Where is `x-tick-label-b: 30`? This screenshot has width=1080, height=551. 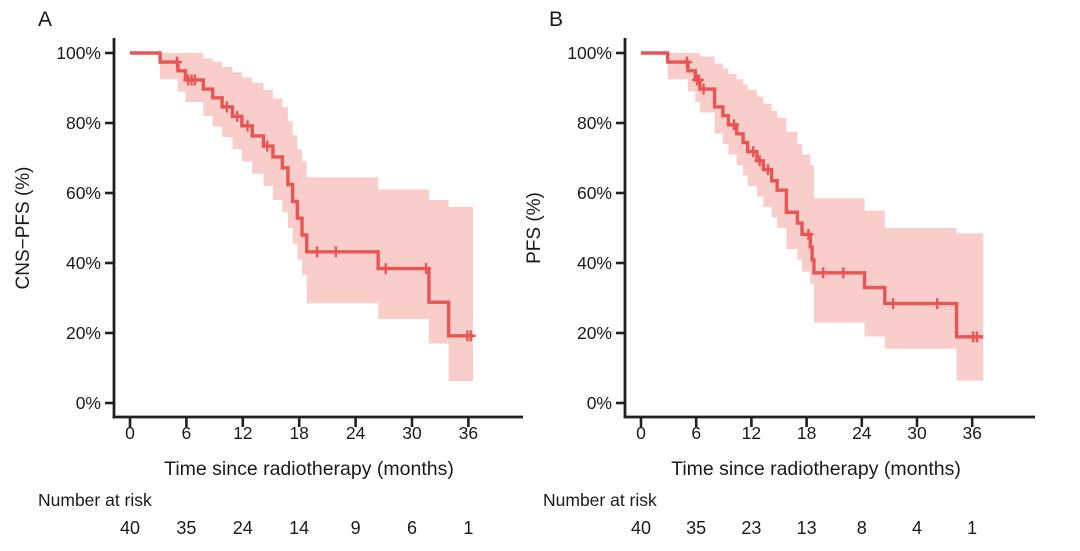 x-tick-label-b: 30 is located at coordinates (917, 433).